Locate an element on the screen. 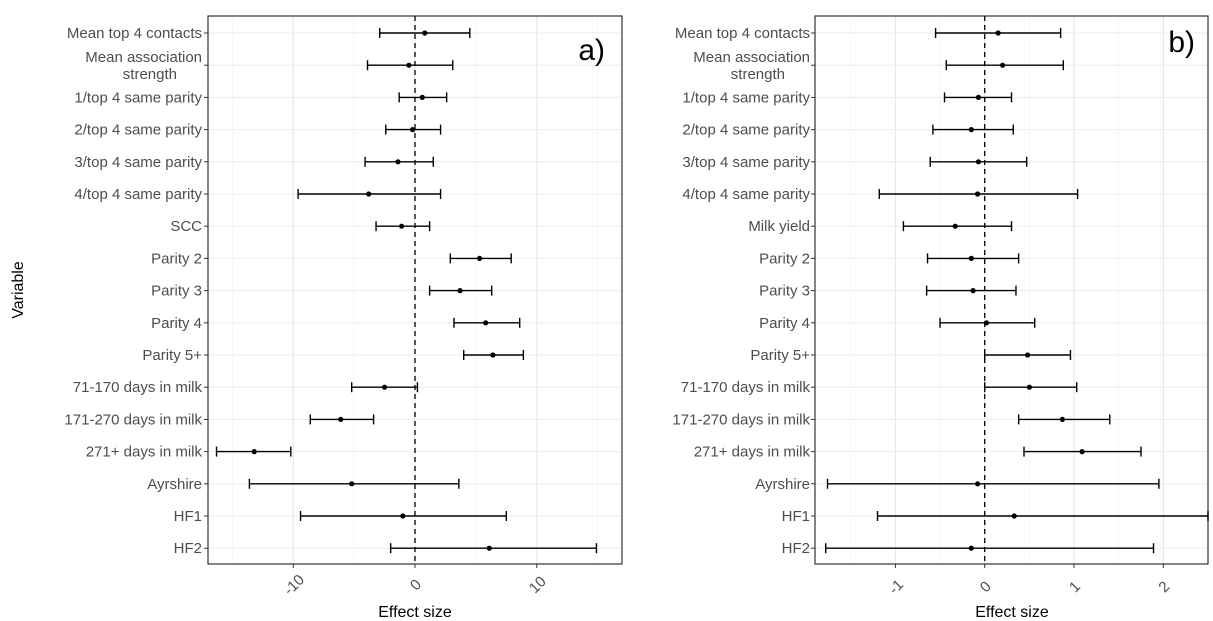 The image size is (1213, 621). x-tick-label: 2 is located at coordinates (1164, 587).